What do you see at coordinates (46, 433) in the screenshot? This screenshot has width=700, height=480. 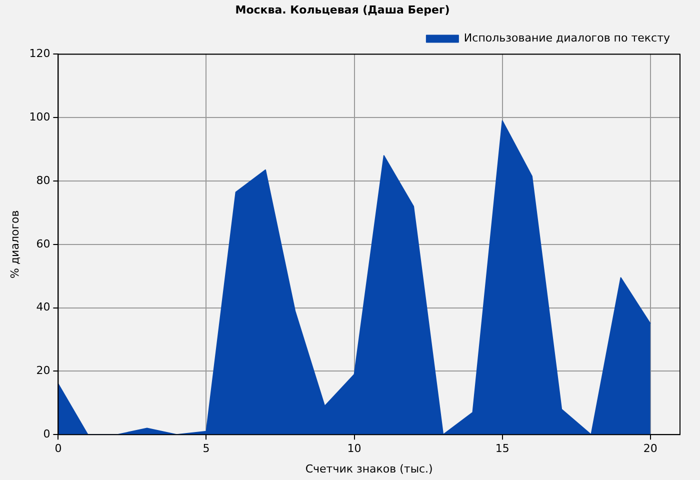 I see `y-tick-label: 0` at bounding box center [46, 433].